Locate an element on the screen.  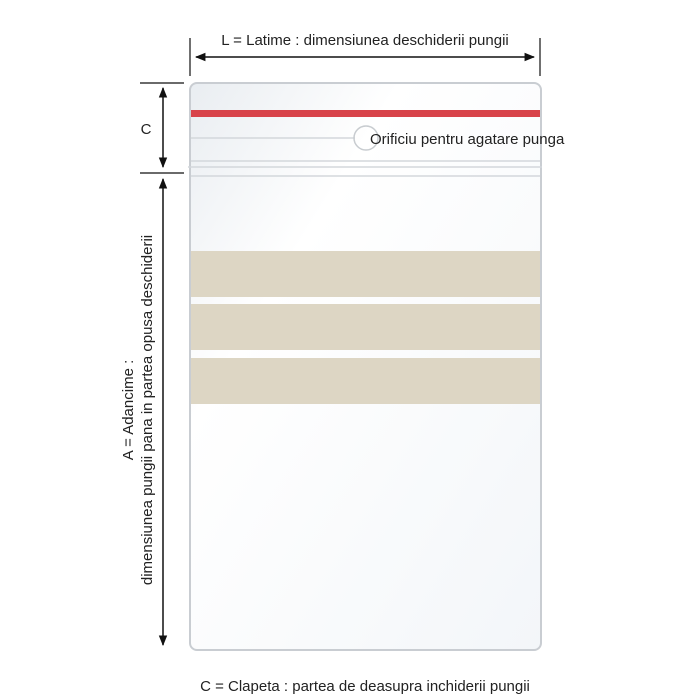
flap-label: C is located at coordinates (146, 129).